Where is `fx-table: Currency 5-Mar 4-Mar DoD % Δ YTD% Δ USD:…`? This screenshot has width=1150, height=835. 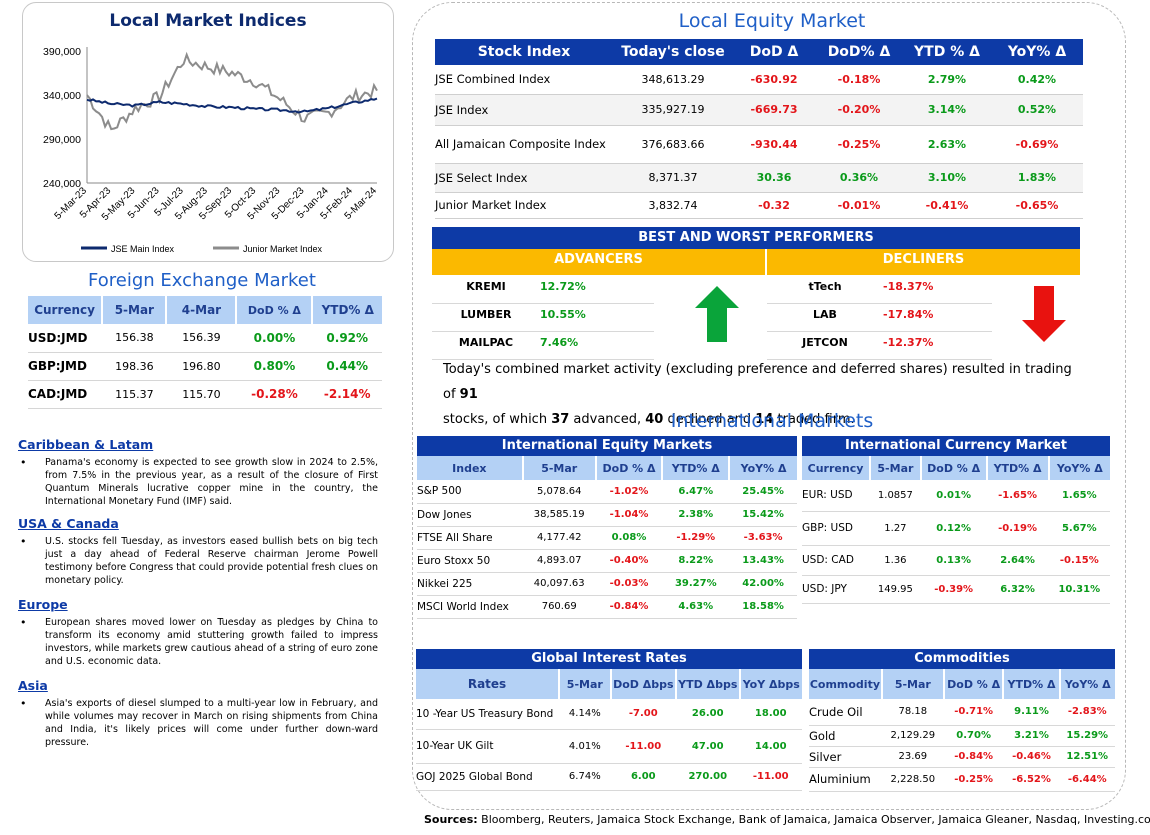 fx-table: Currency 5-Mar 4-Mar DoD % Δ YTD% Δ USD:… is located at coordinates (205, 352).